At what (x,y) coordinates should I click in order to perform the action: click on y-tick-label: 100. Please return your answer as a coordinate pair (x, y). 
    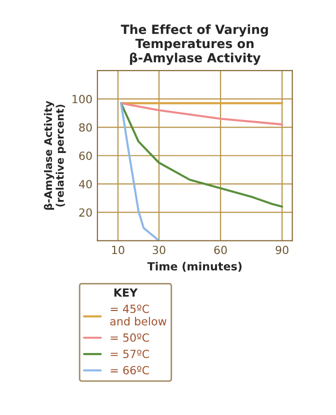
    Looking at the image, I should click on (82, 99).